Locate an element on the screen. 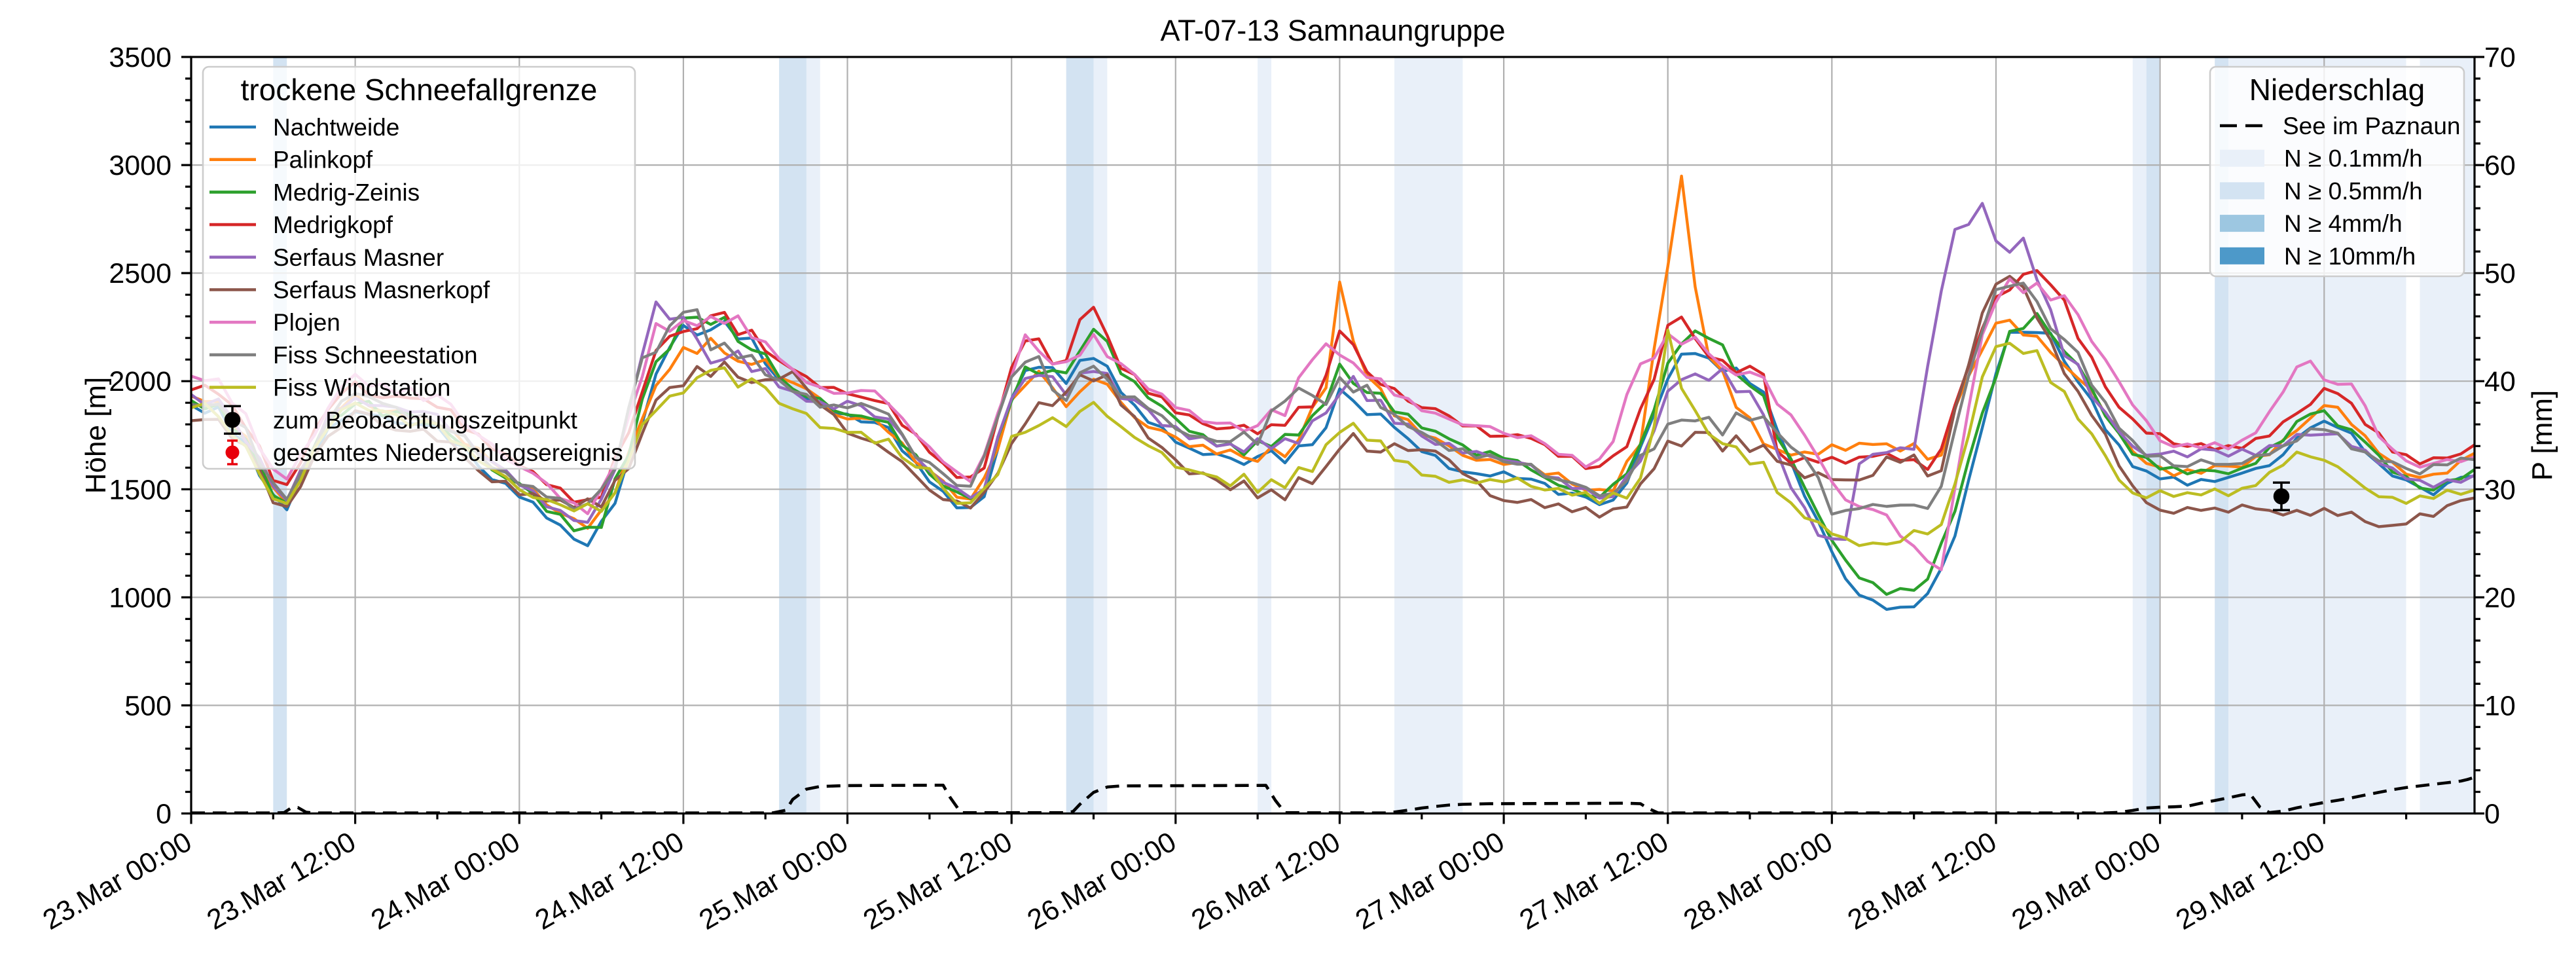 Image resolution: width=2576 pixels, height=967 pixels. svg-text: 3500 is located at coordinates (140, 57).